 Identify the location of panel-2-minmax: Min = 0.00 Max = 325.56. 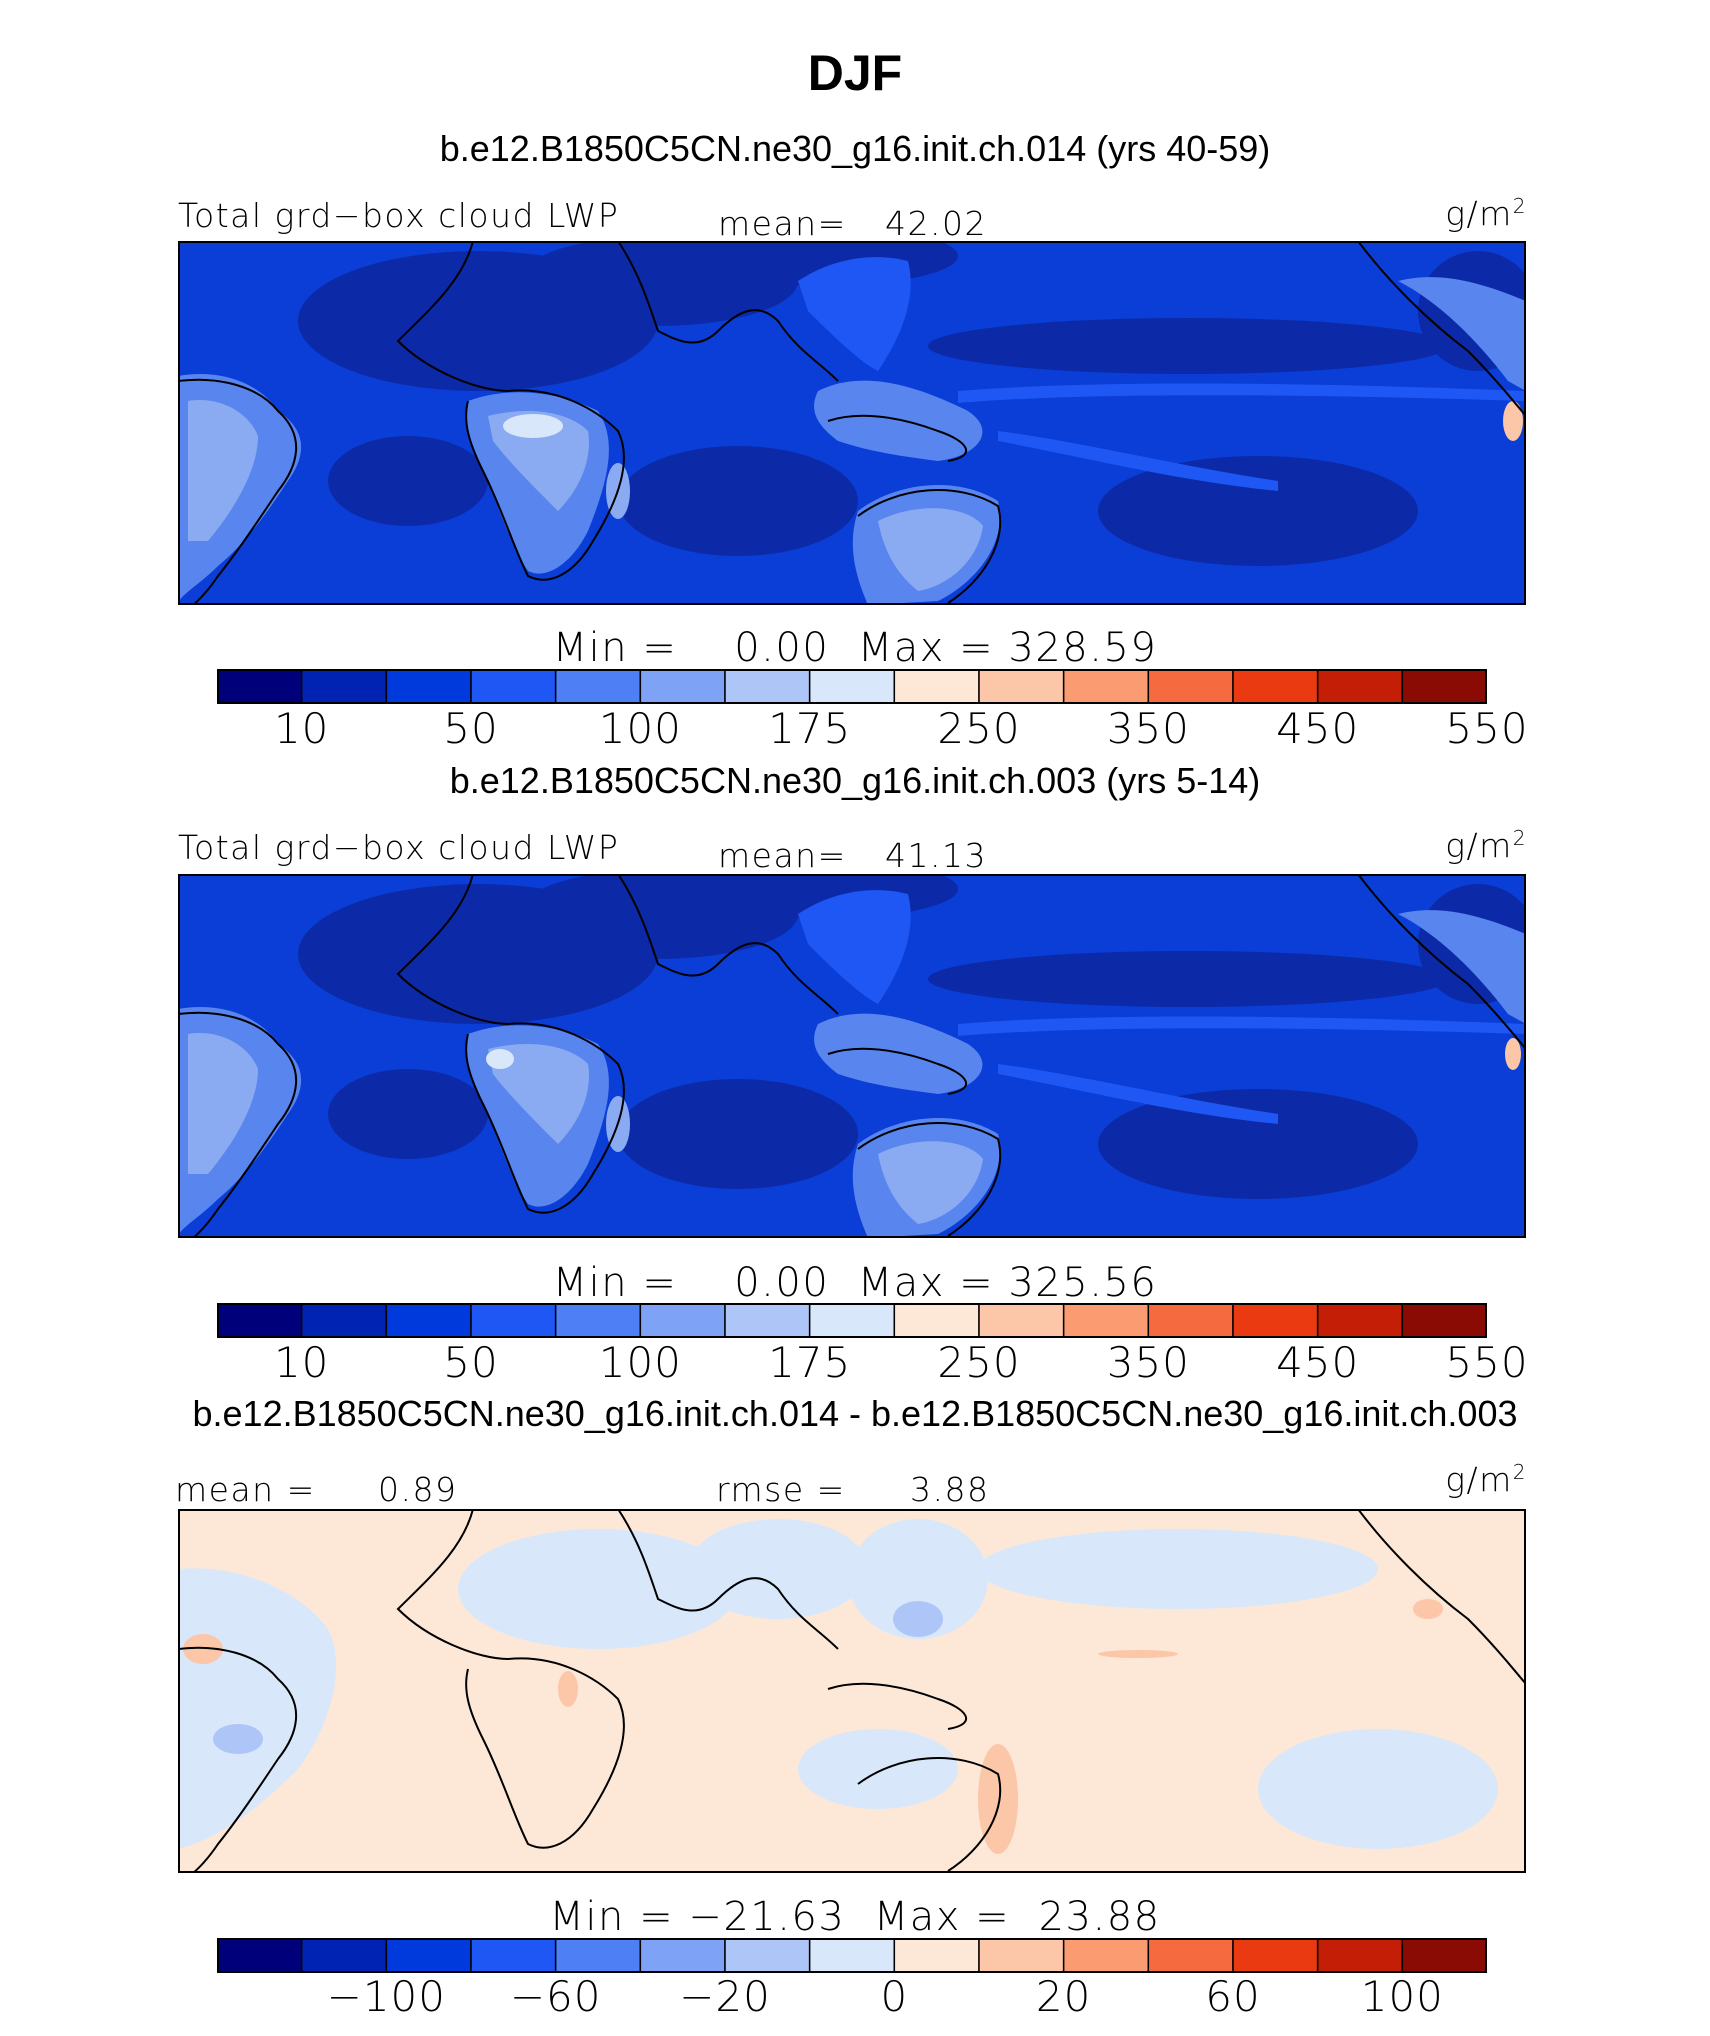
(855, 1283).